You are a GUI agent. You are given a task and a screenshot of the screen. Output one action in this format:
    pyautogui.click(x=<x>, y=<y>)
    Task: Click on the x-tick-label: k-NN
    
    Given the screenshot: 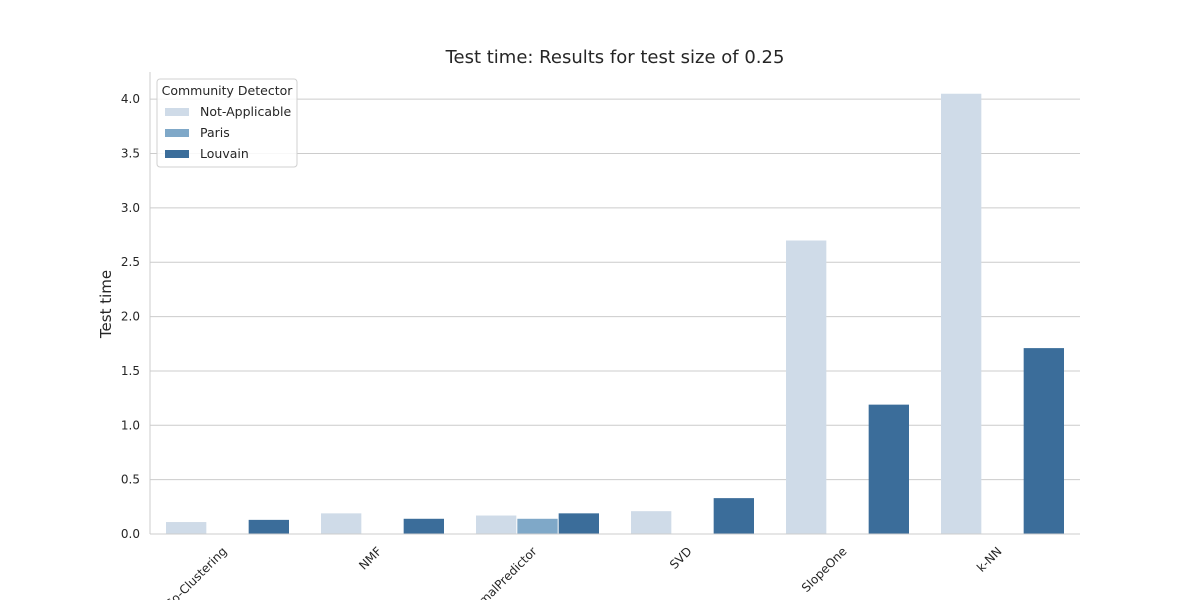 What is the action you would take?
    pyautogui.click(x=989, y=559)
    